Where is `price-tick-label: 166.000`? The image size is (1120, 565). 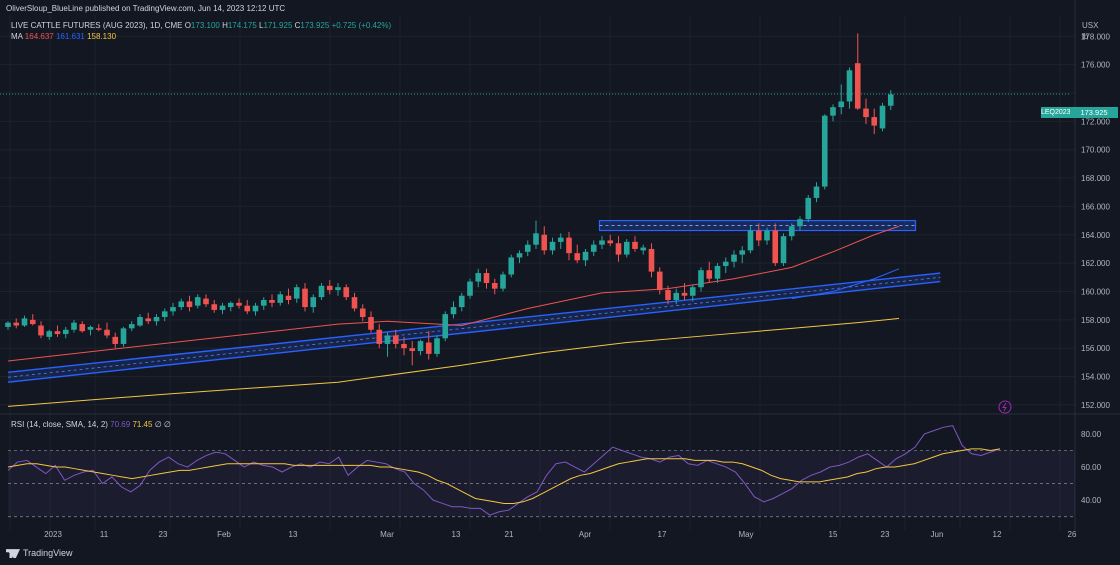
price-tick-label: 166.000 is located at coordinates (1095, 206).